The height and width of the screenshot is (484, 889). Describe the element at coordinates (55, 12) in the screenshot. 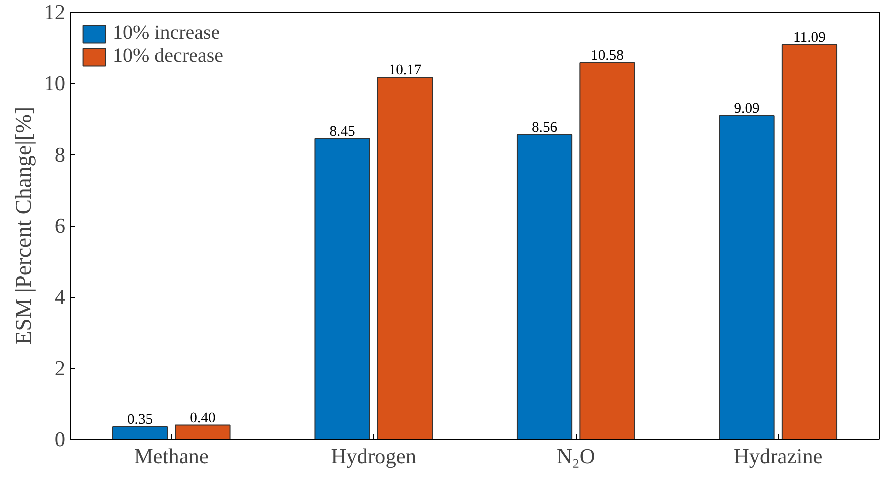

I see `y-tick-label: 12` at that location.